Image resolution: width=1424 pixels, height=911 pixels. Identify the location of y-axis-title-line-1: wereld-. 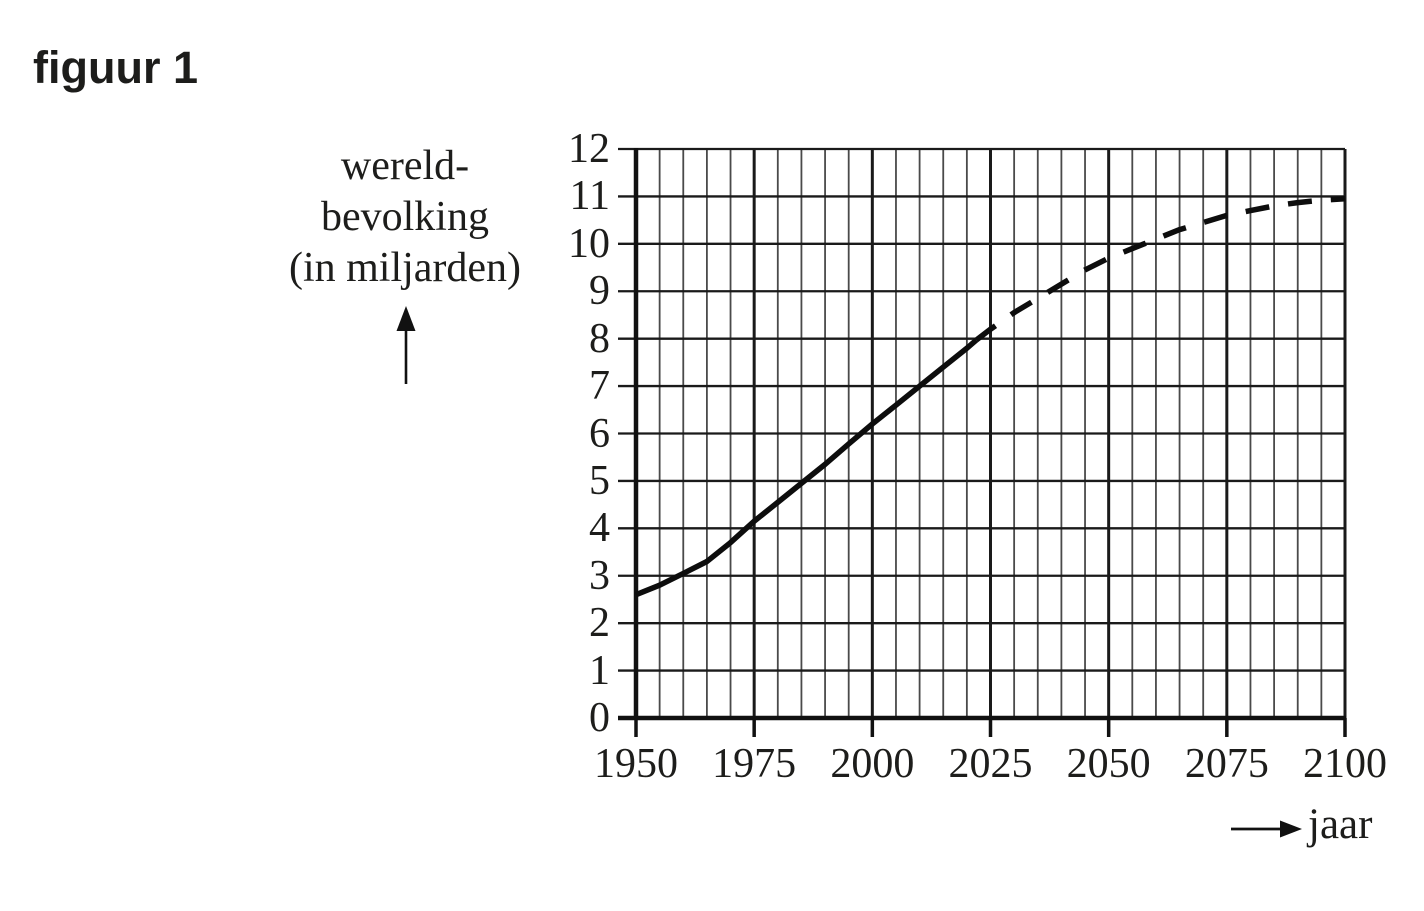
(405, 166).